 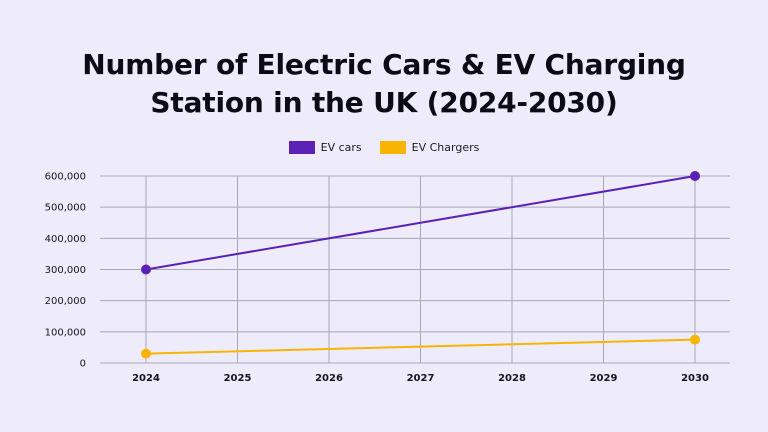 What do you see at coordinates (65, 177) in the screenshot?
I see `y-tick-label: 600,000` at bounding box center [65, 177].